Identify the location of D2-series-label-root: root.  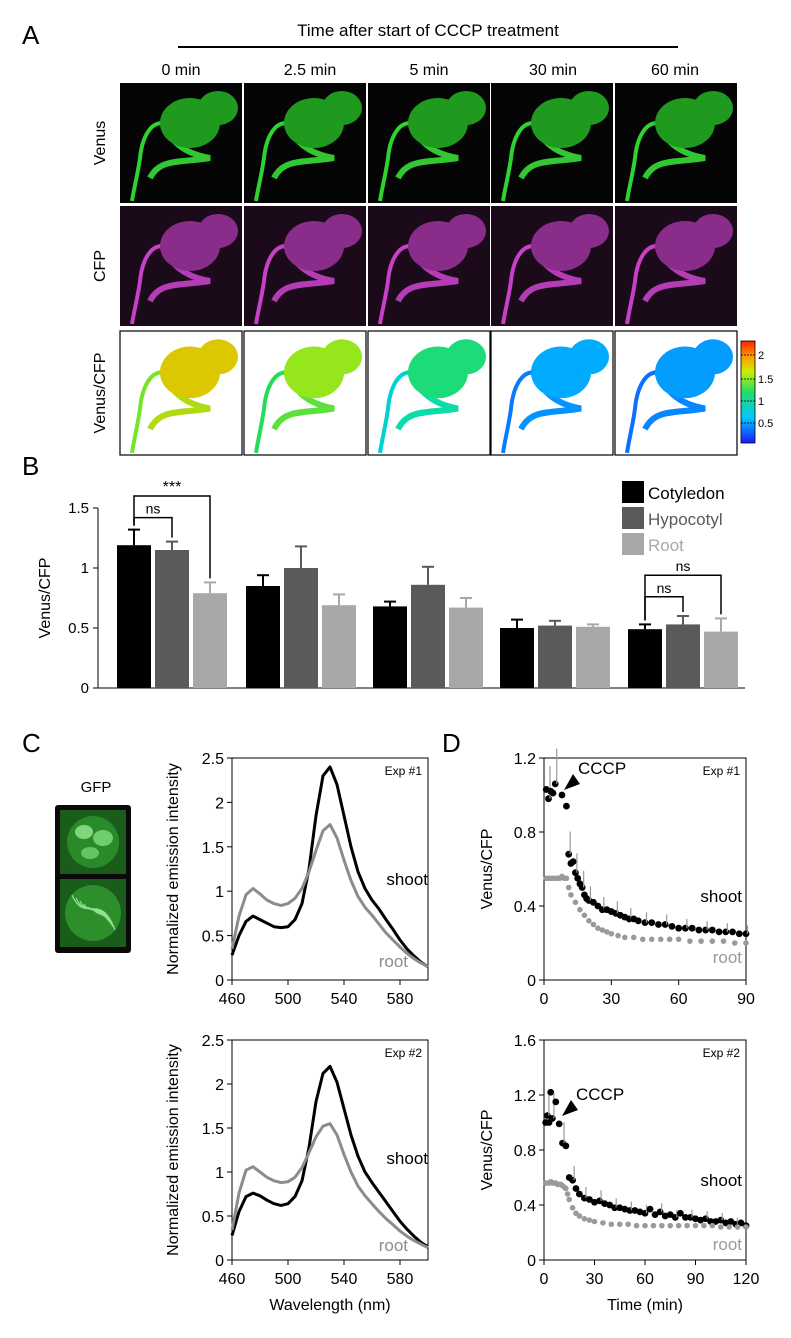
(728, 1244).